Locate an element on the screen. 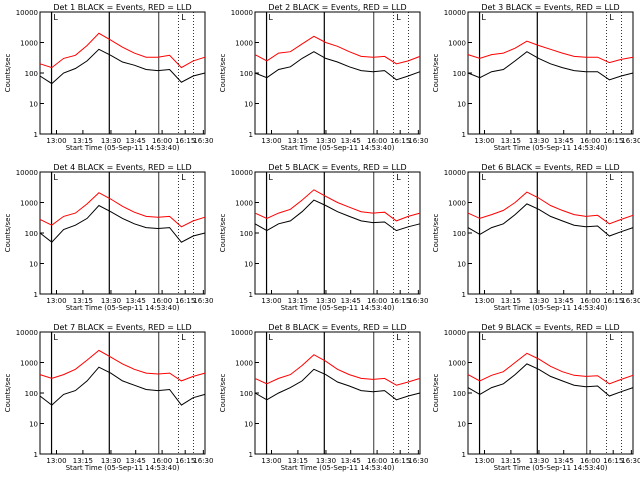 The image size is (640, 480). panel-title: Det 8 BLACK = Events, RED = LLD is located at coordinates (337, 327).